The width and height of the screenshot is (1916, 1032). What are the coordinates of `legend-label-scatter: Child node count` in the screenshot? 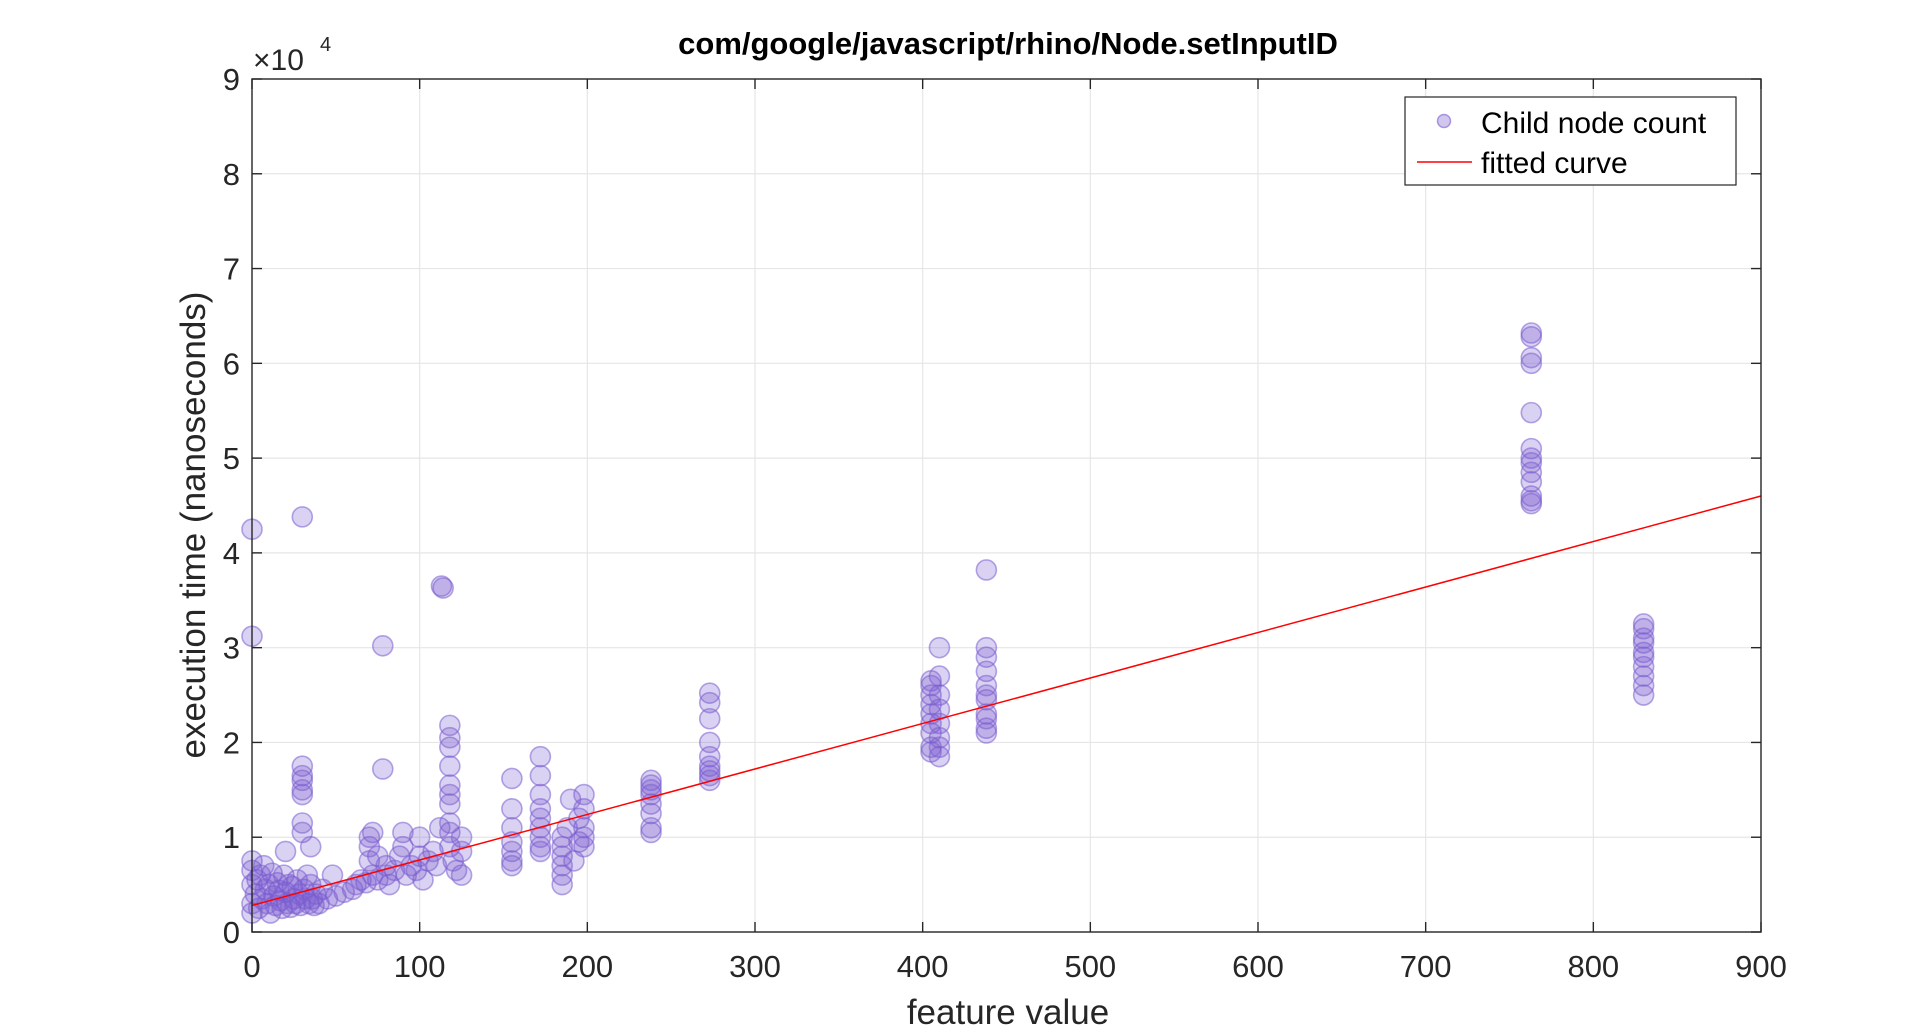 It's located at (1594, 123).